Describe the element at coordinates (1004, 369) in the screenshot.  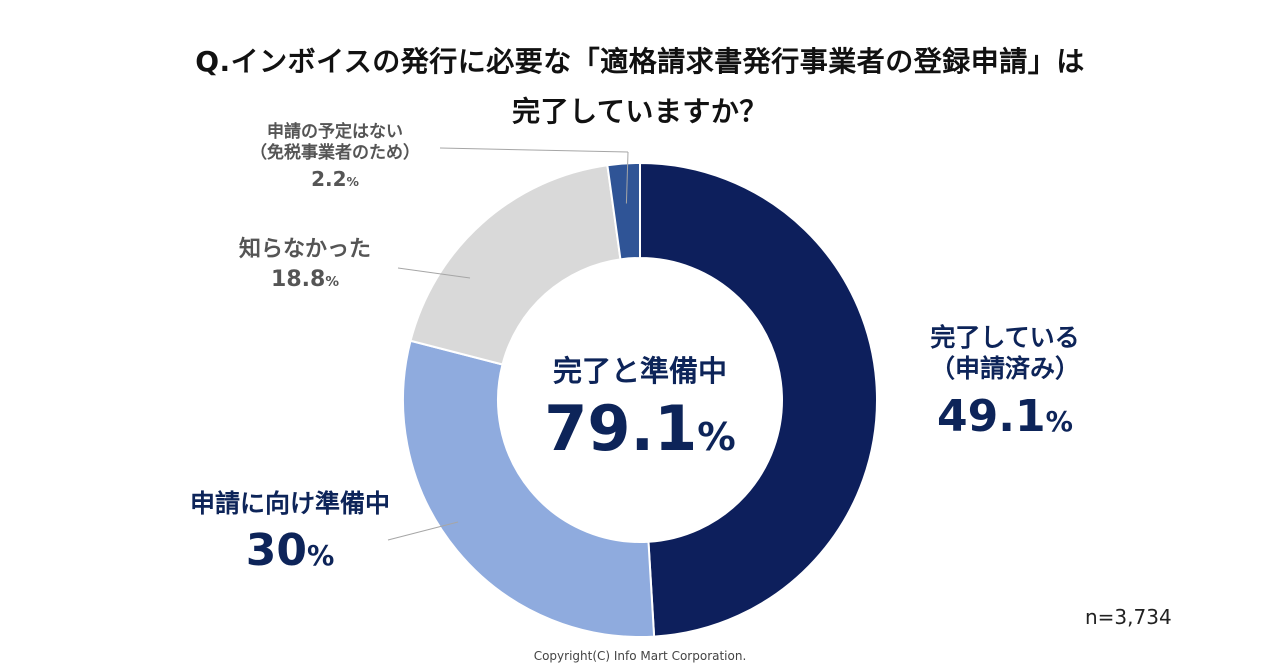
I see `data-label-applied-name2: （申請済み）` at that location.